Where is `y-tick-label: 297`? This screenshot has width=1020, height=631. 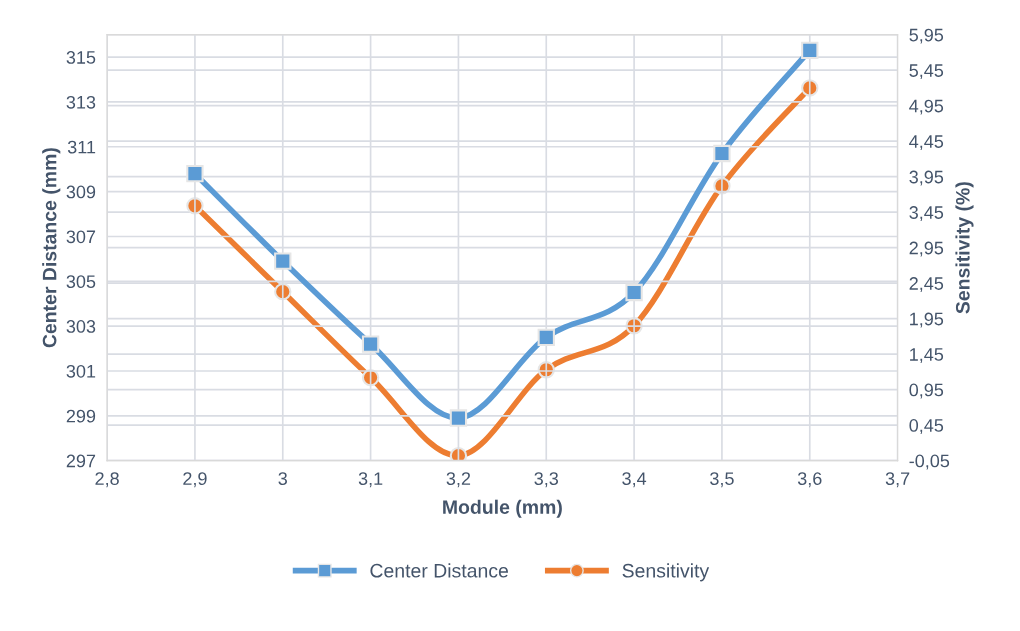 y-tick-label: 297 is located at coordinates (81, 461).